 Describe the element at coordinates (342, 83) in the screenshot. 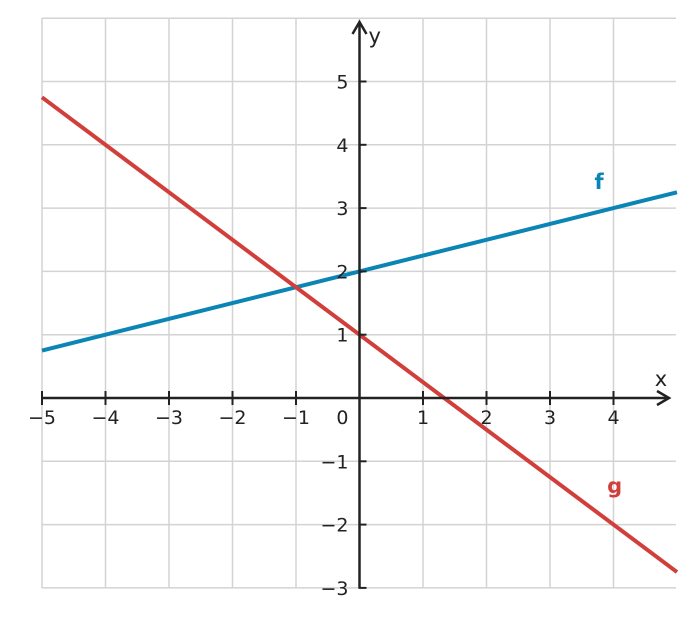

I see `y-tick-label: 5` at that location.